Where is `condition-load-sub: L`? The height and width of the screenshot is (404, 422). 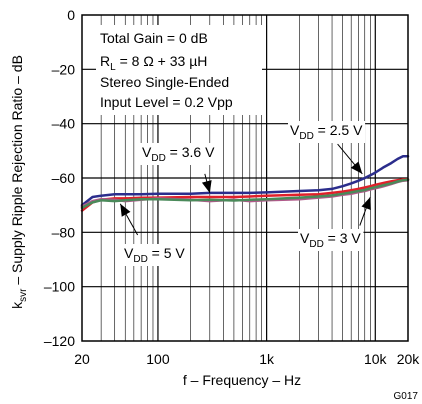 condition-load-sub: L is located at coordinates (113, 67).